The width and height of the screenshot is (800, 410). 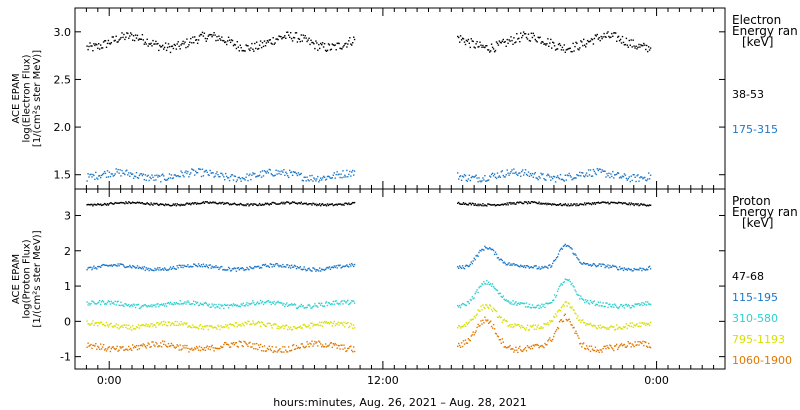 What do you see at coordinates (67, 286) in the screenshot?
I see `y-tick-label: 1` at bounding box center [67, 286].